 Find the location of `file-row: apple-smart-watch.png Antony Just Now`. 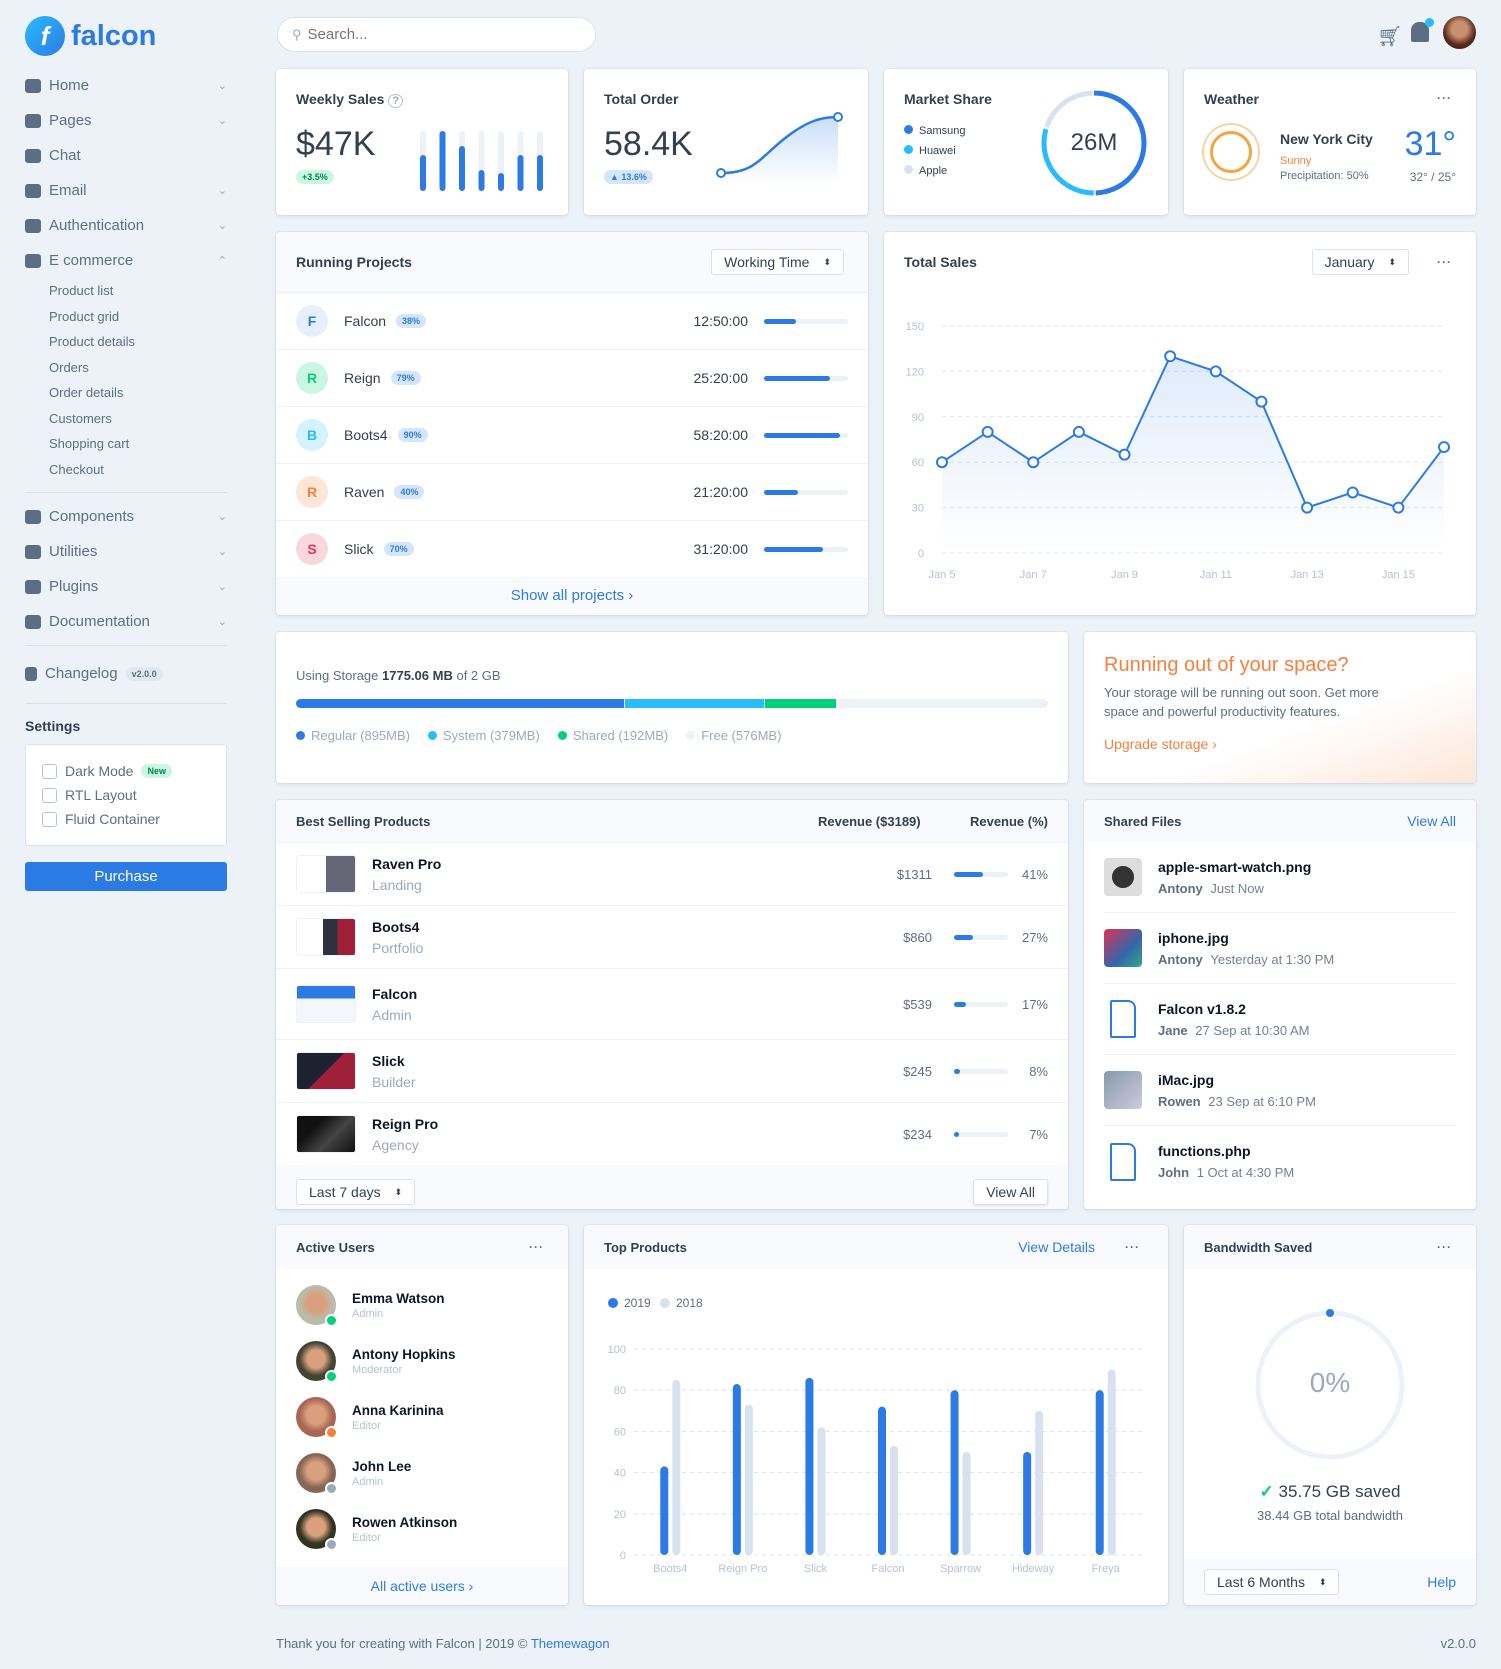

file-row: apple-smart-watch.png Antony Just Now is located at coordinates (1280, 877).